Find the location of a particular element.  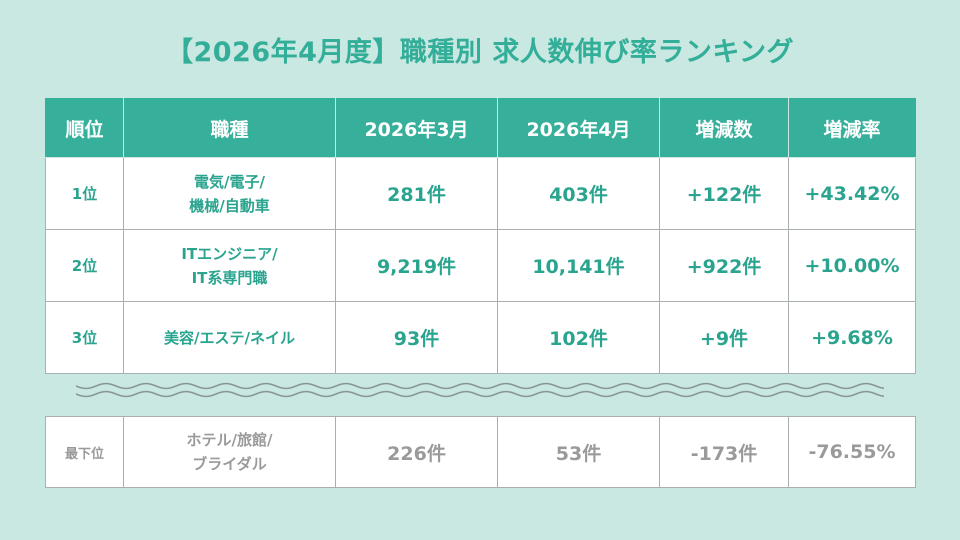

march-cell: 93件 is located at coordinates (416, 337).